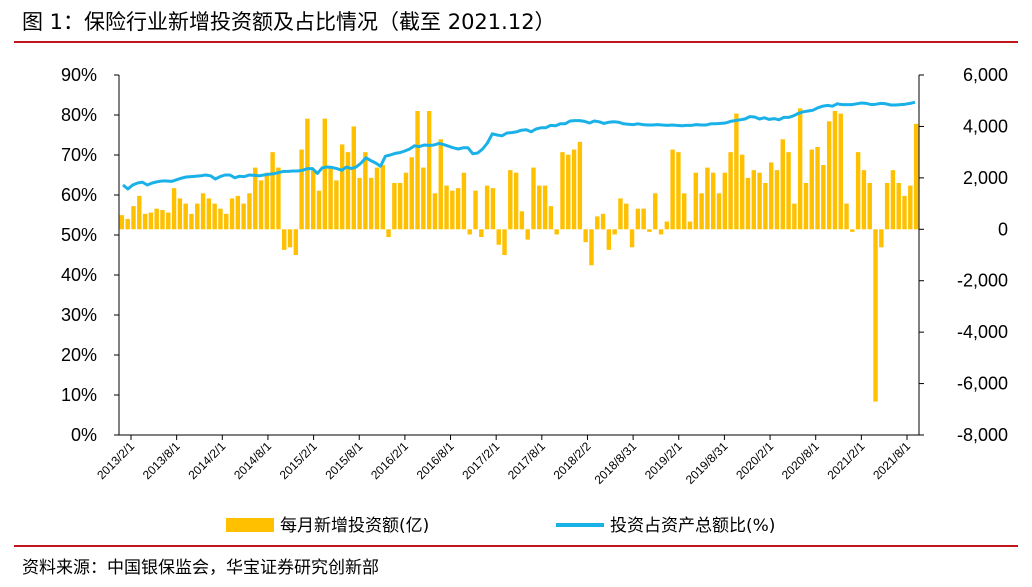 The width and height of the screenshot is (1032, 587). I want to click on left-tick-label: 0%, so click(84, 435).